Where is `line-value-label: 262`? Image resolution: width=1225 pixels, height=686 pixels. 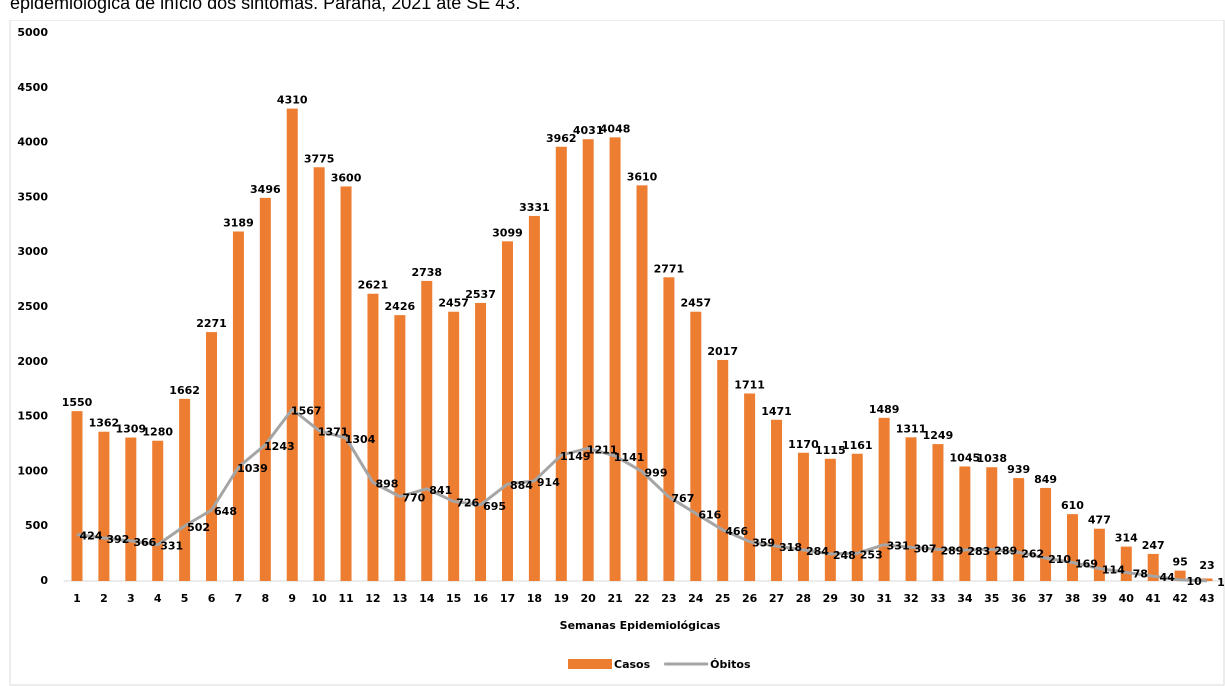 line-value-label: 262 is located at coordinates (1032, 553).